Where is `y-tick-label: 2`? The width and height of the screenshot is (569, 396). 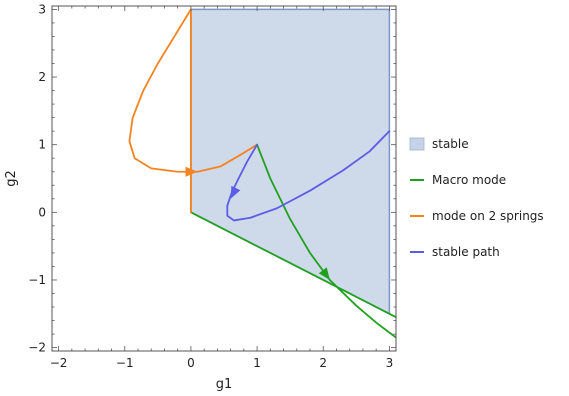 y-tick-label: 2 is located at coordinates (42, 77).